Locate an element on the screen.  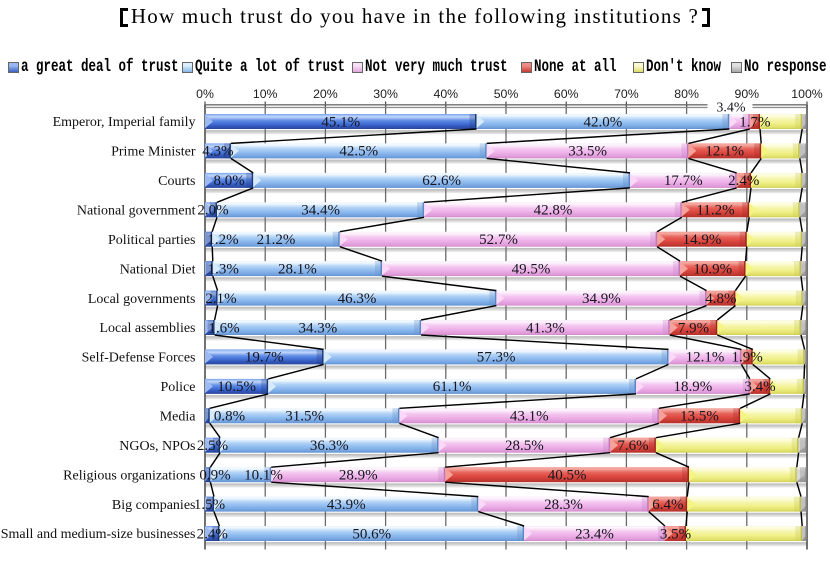
svg-text: 43.1% is located at coordinates (529, 417).